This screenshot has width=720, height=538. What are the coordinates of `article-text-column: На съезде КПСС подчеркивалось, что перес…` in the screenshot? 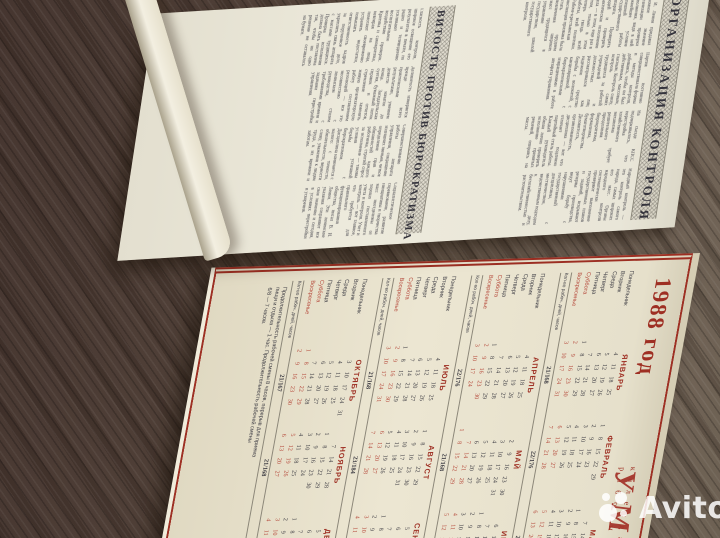 It's located at (581, 139).